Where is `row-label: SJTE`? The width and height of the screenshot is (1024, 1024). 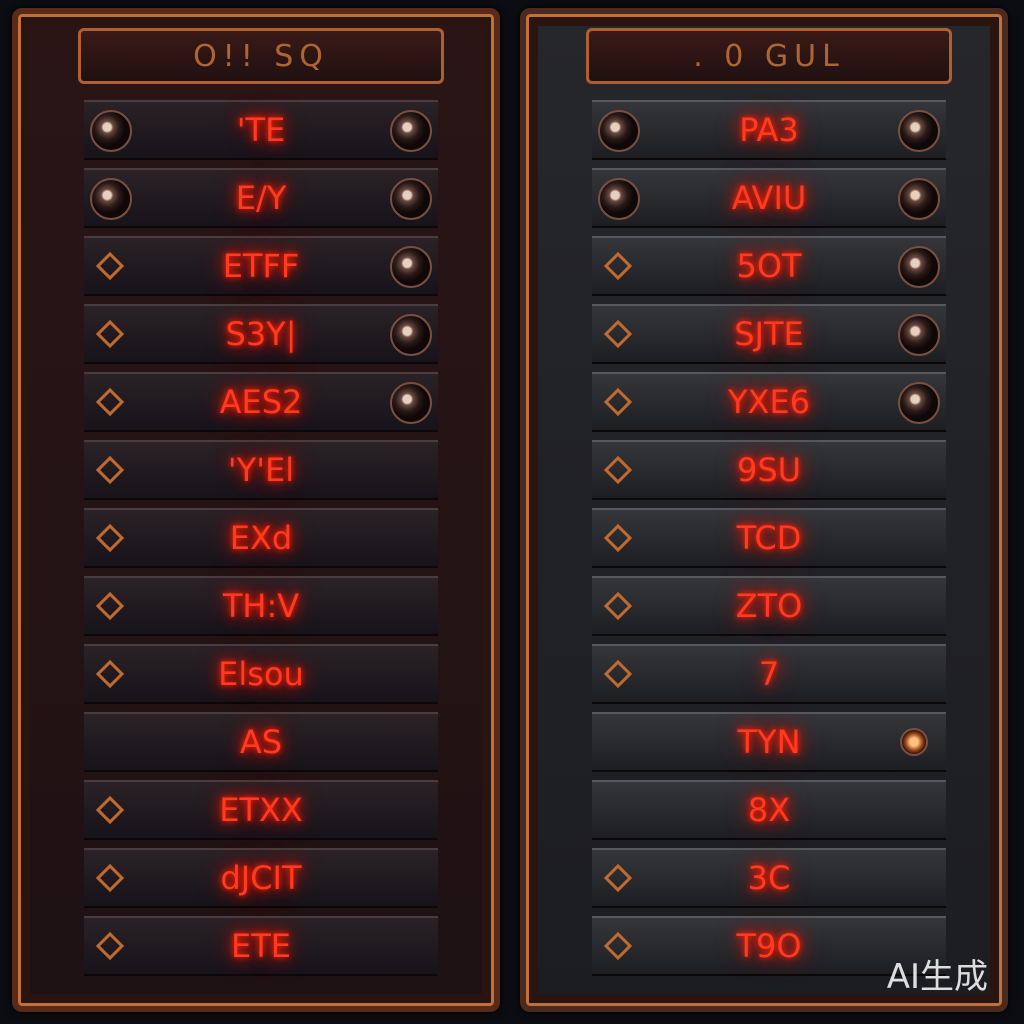 row-label: SJTE is located at coordinates (769, 334).